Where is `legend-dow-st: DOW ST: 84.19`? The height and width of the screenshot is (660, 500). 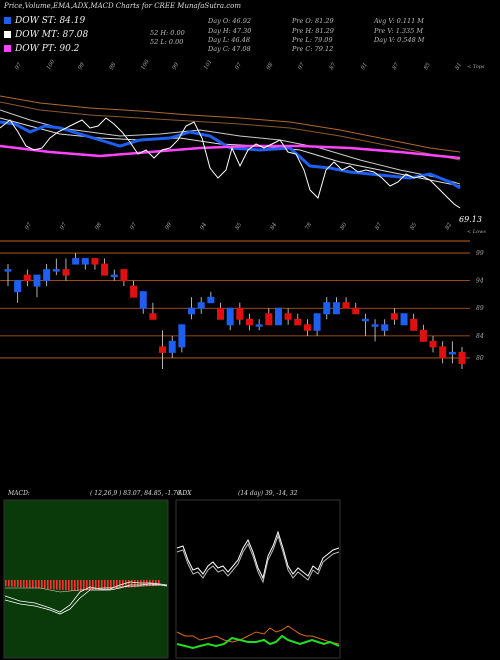
legend-dow-st: DOW ST: 84.19 is located at coordinates (44, 21).